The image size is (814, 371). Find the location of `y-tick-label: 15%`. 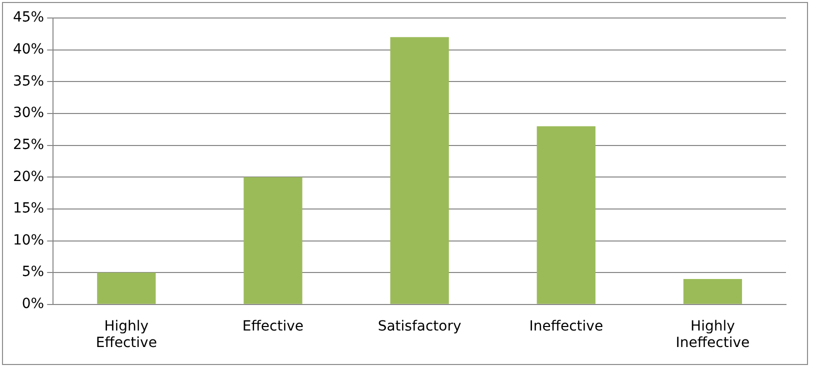

y-tick-label: 15% is located at coordinates (28, 208).